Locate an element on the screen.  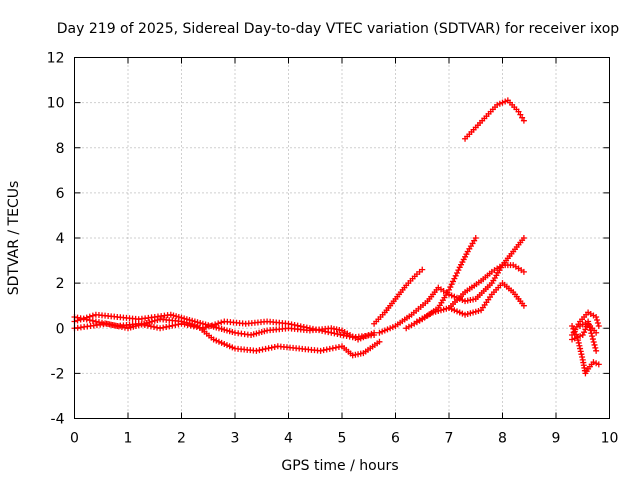
x-tick-label: 9 is located at coordinates (556, 439).